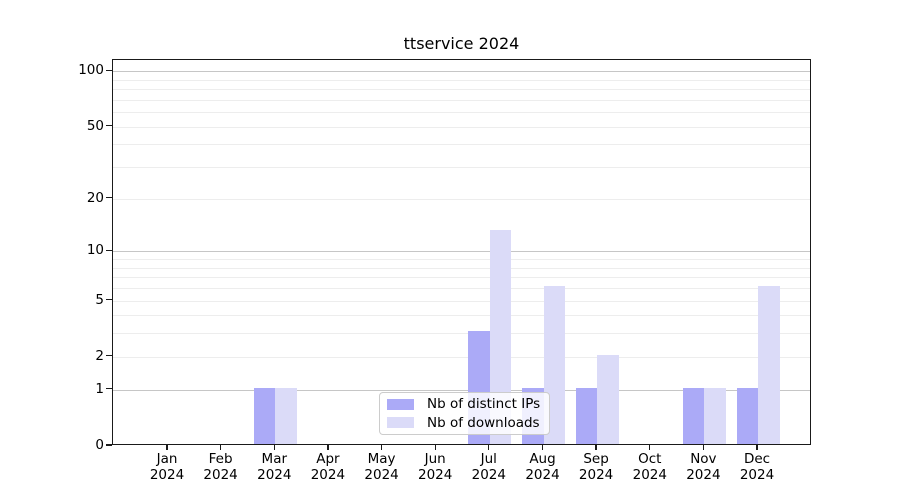  I want to click on x-tick-month: Apr, so click(328, 459).